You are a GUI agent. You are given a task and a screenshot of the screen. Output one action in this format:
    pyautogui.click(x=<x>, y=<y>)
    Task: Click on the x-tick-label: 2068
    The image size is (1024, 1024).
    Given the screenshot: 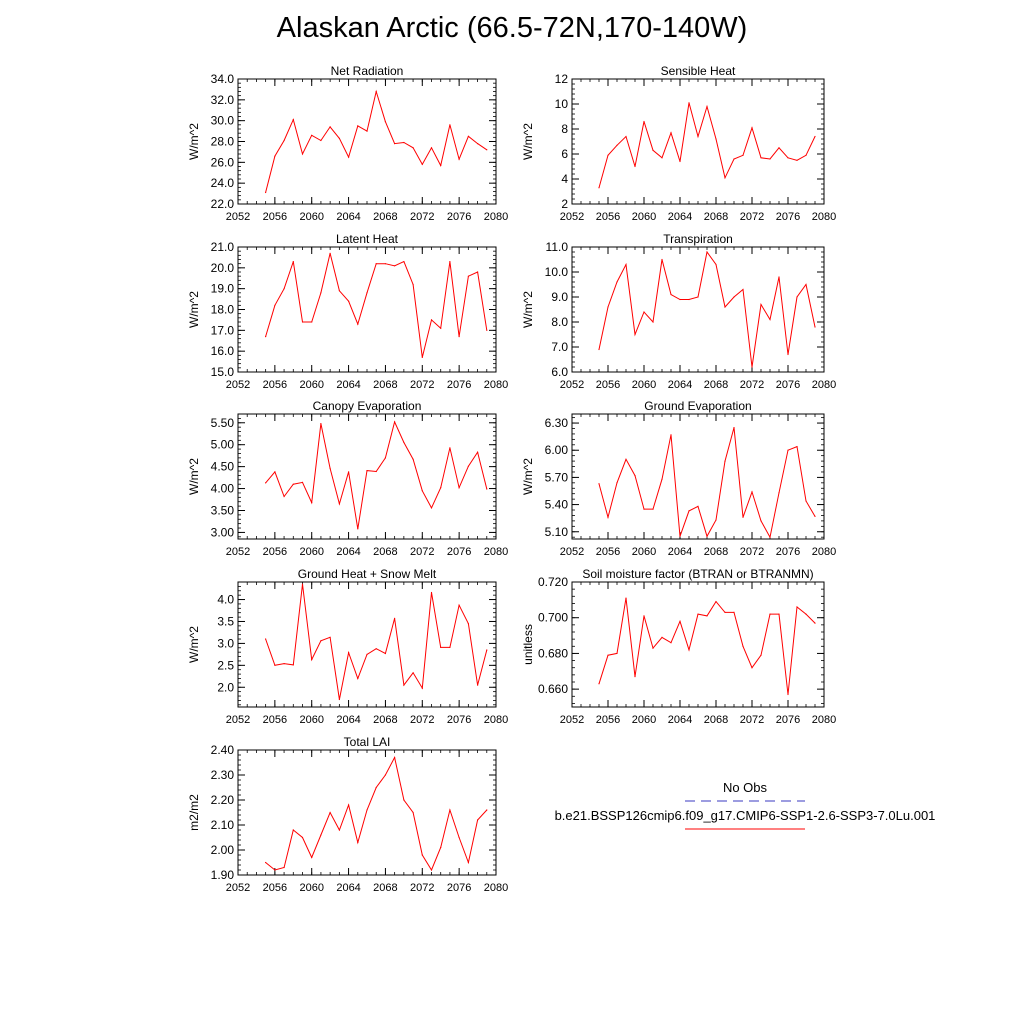 What is the action you would take?
    pyautogui.click(x=716, y=552)
    